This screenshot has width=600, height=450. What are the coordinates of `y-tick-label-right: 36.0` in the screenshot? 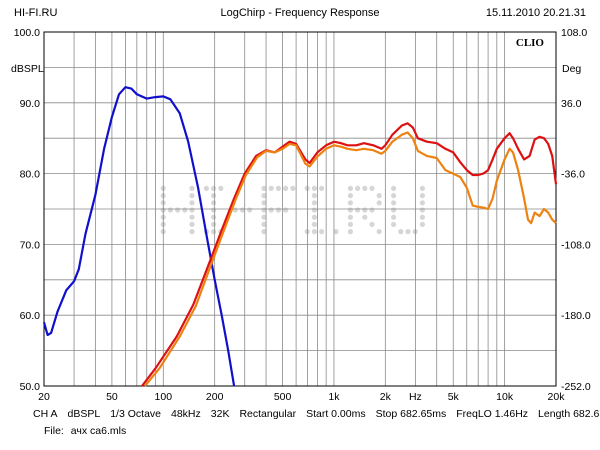 It's located at (571, 104).